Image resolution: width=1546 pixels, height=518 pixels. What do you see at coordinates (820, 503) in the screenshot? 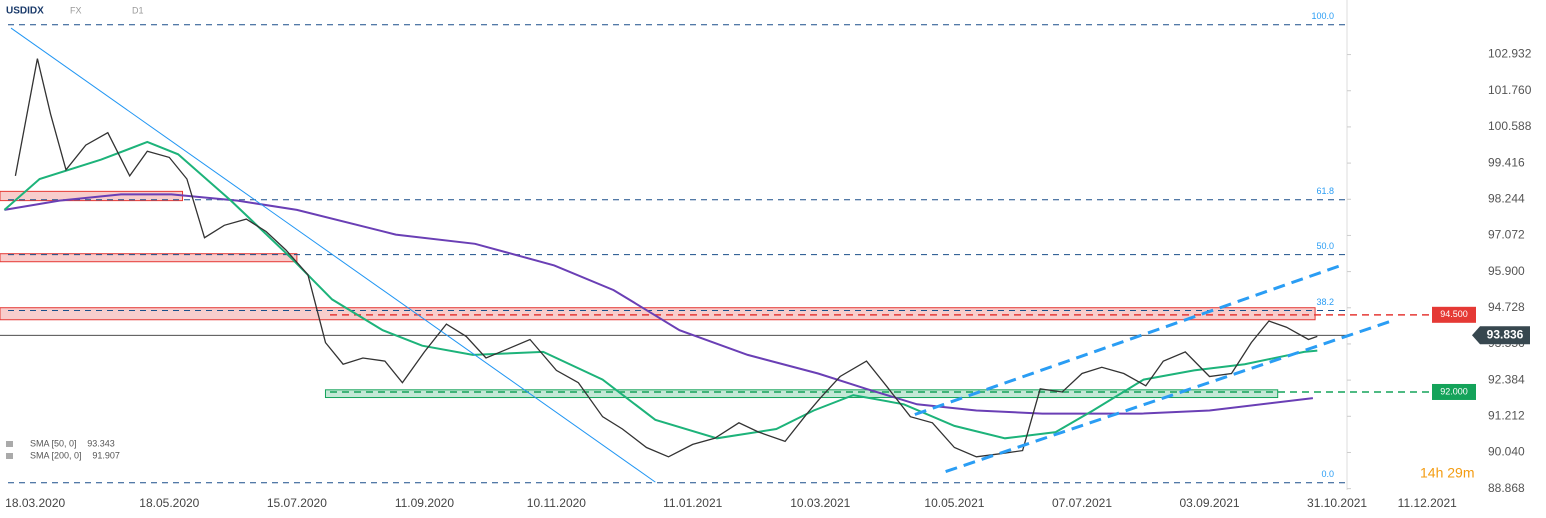
I see `x-tick-label: 10.03.2021` at bounding box center [820, 503].